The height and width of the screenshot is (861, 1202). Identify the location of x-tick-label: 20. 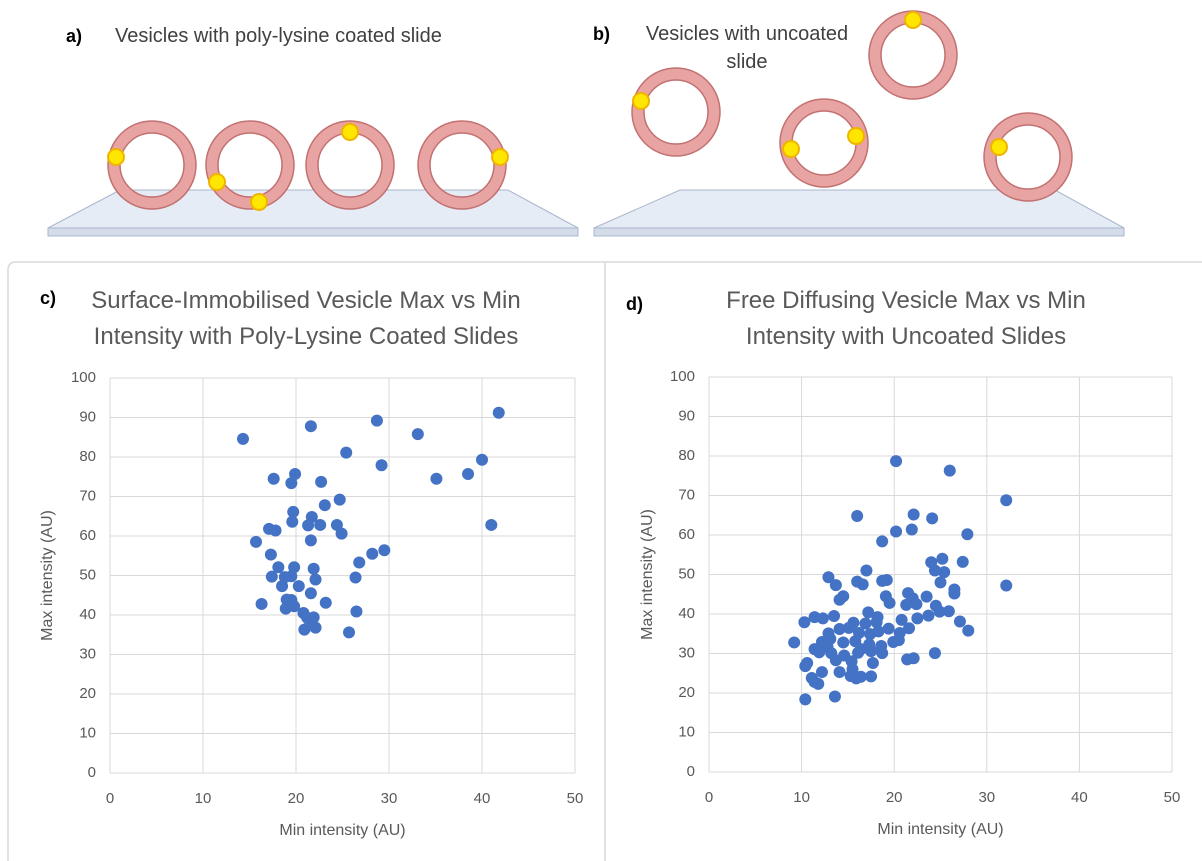
(894, 797).